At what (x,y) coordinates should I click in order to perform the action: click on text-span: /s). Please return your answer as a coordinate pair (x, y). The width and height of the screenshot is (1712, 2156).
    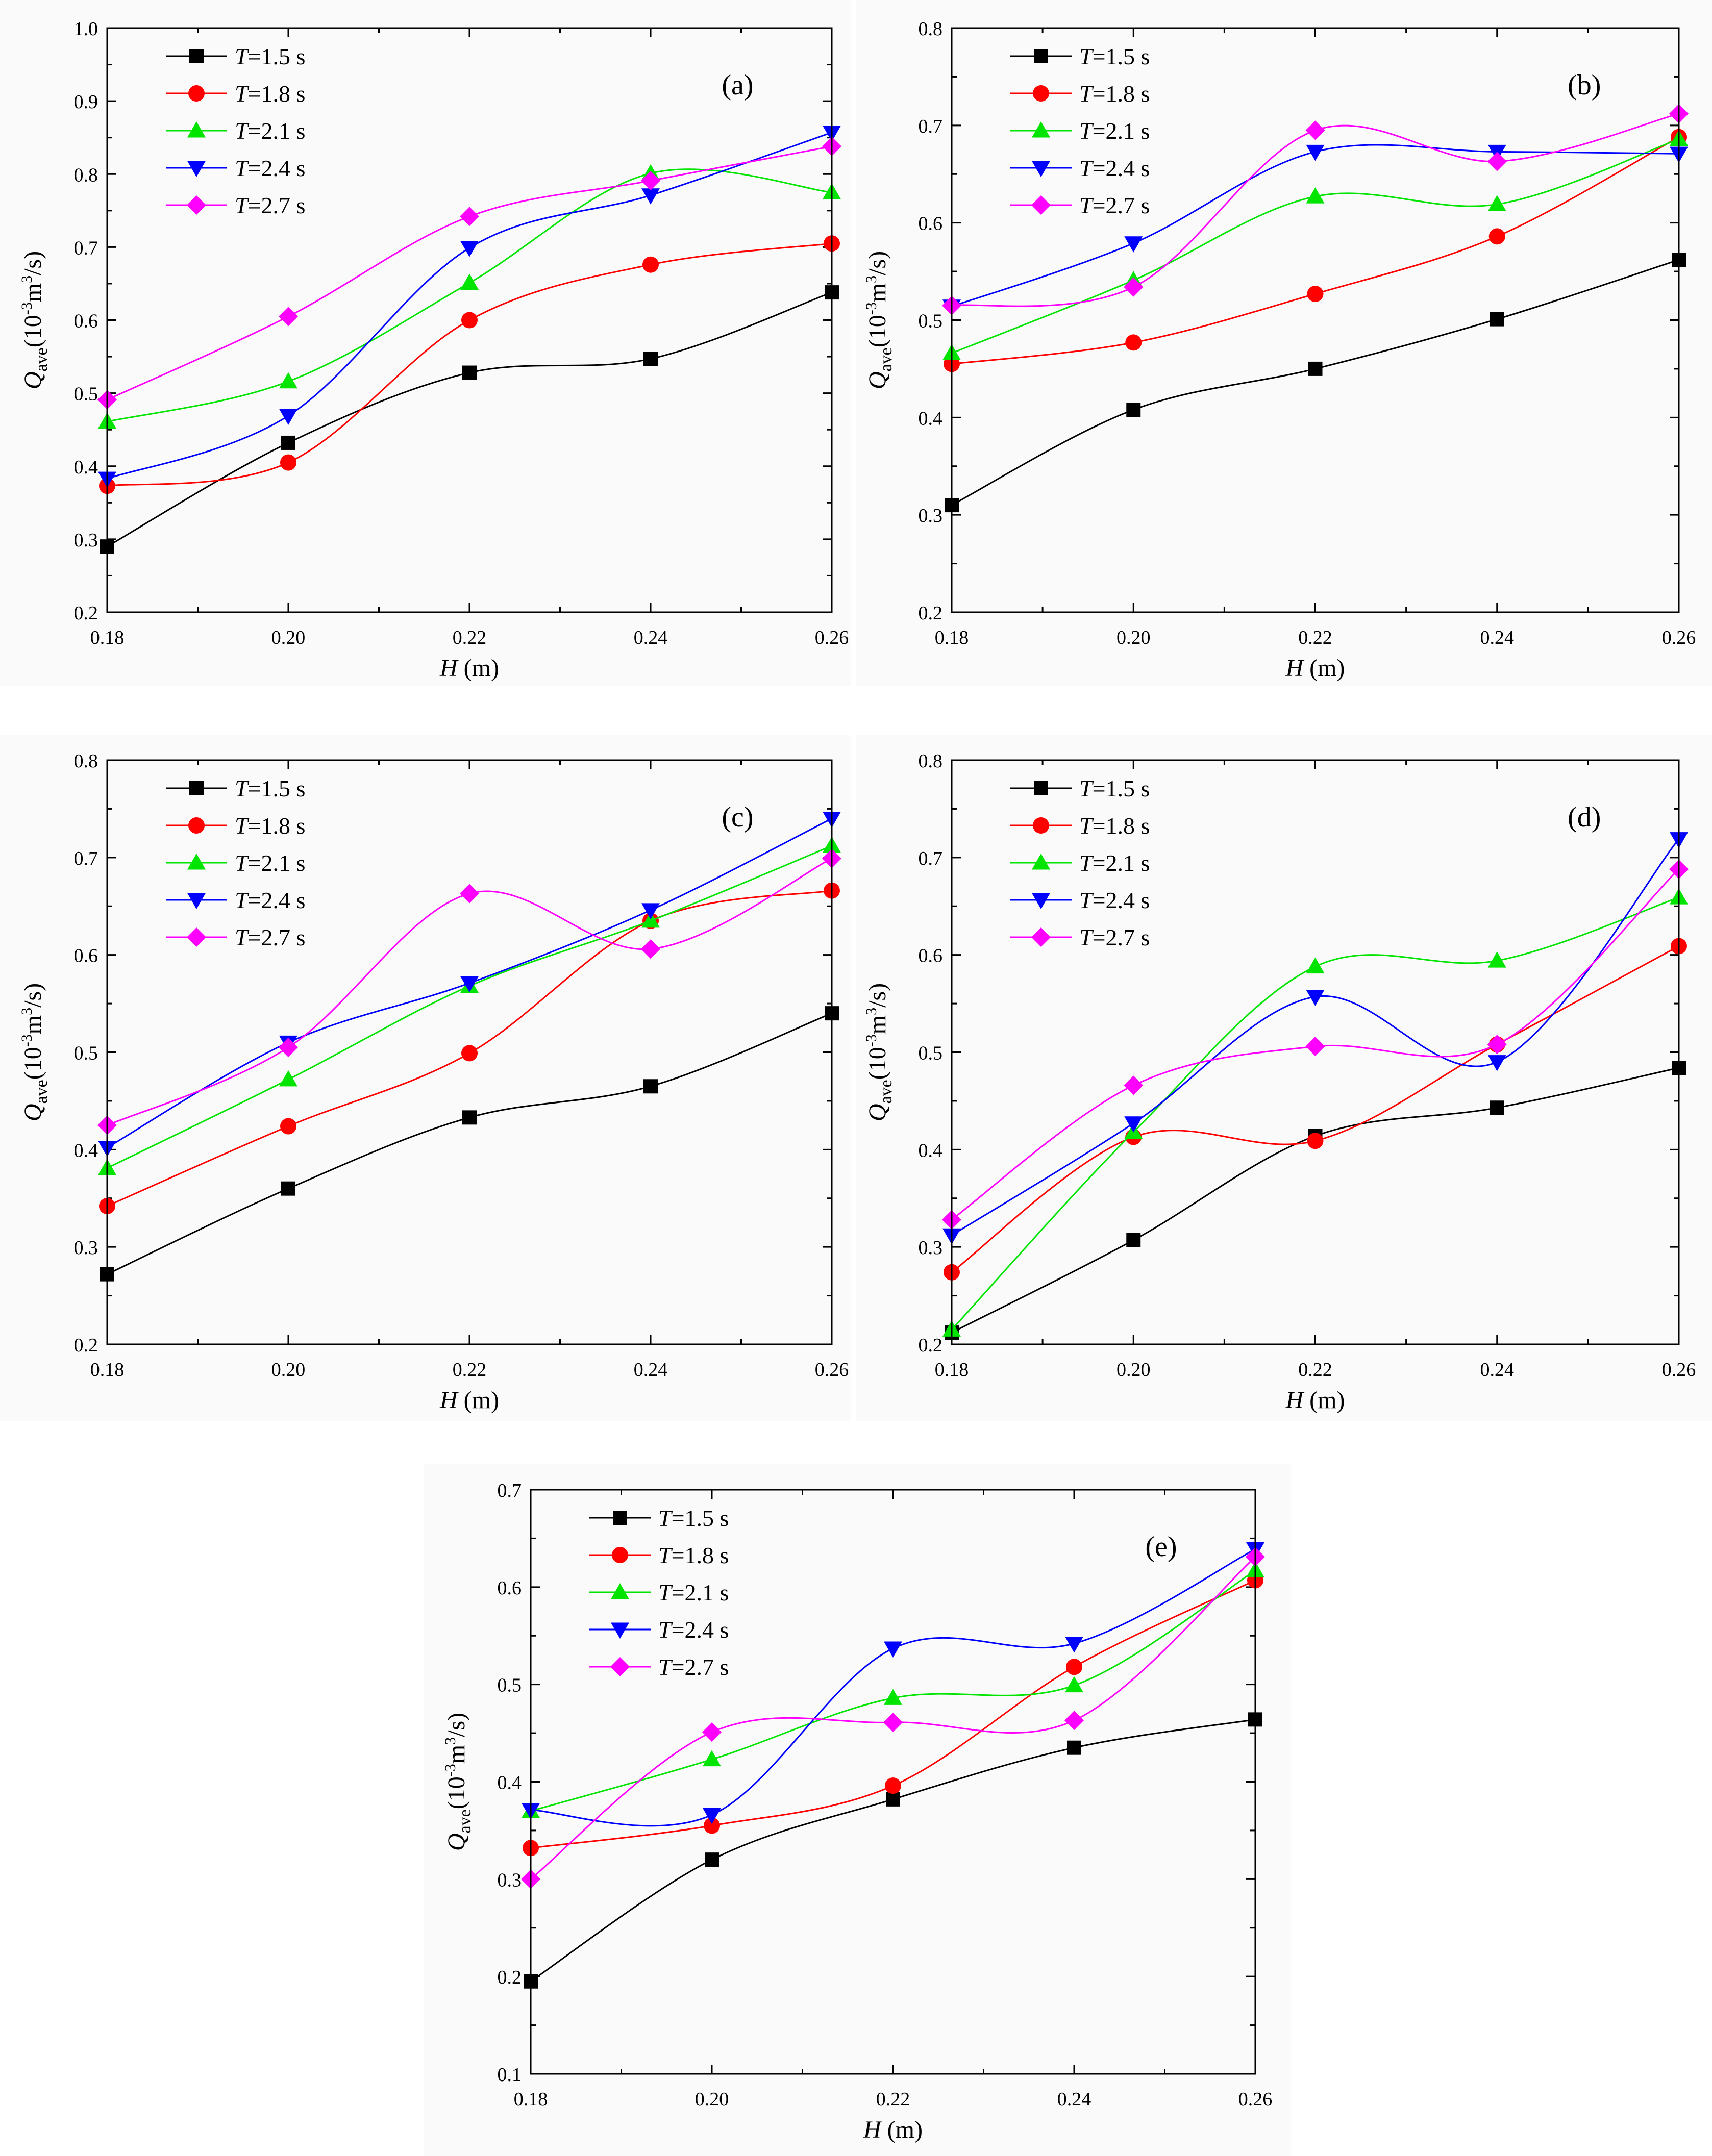
    Looking at the image, I should click on (32, 263).